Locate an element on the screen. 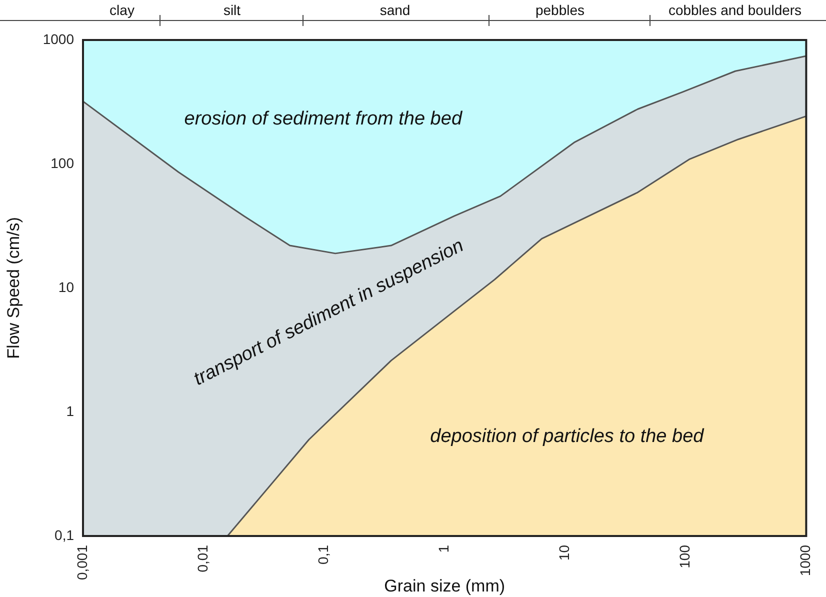 The image size is (826, 597). x-tick-label: 10 is located at coordinates (564, 552).